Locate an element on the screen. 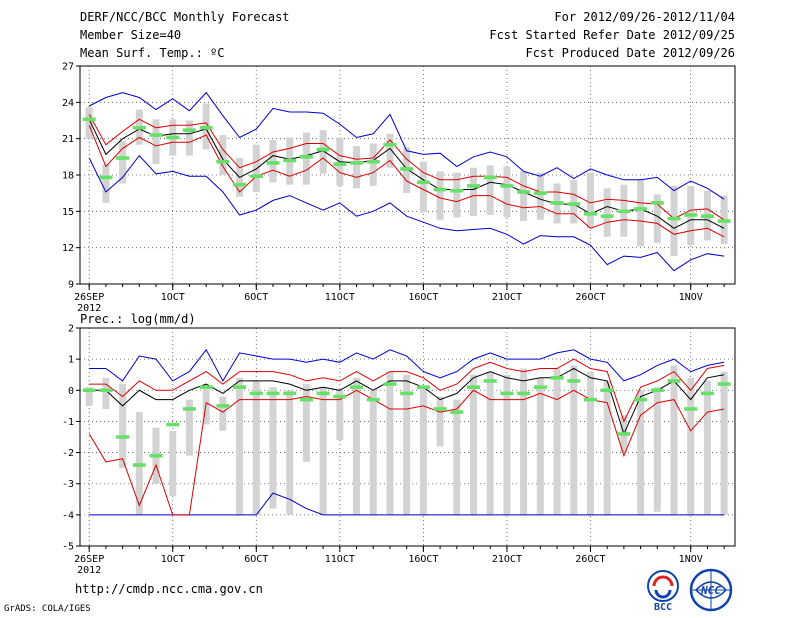  x-tick-label: 6OCT is located at coordinates (256, 559).